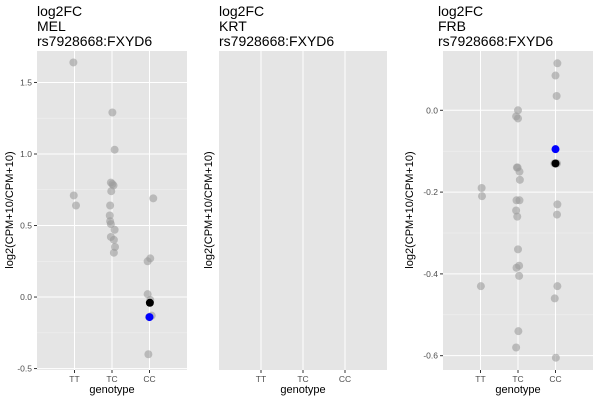 Image resolution: width=600 pixels, height=400 pixels. I want to click on y-tick-label: -0.4, so click(430, 274).